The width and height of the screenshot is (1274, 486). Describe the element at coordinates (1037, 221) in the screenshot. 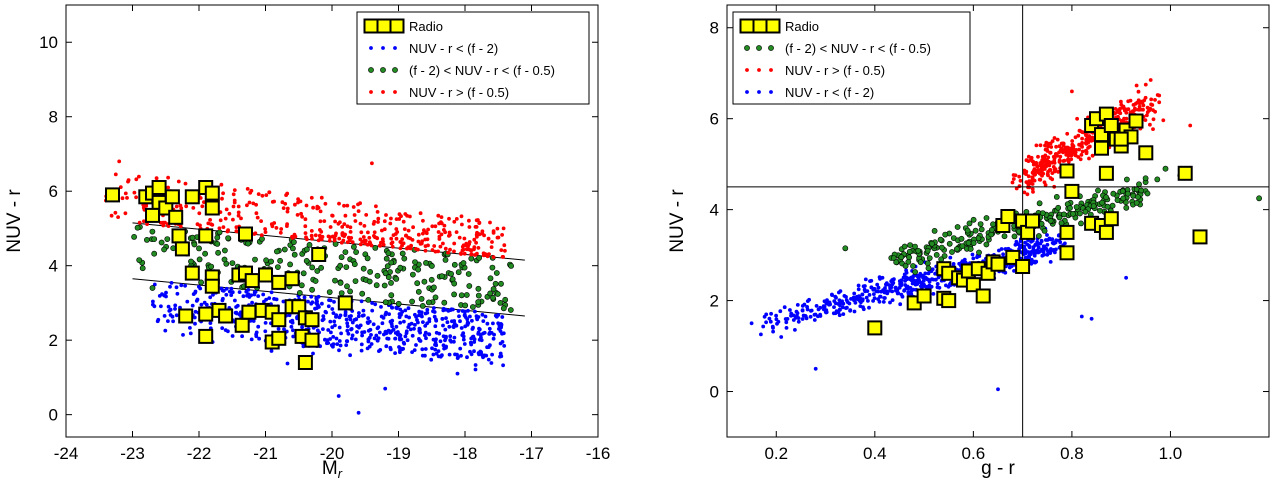

I see `right-radio-markers` at that location.